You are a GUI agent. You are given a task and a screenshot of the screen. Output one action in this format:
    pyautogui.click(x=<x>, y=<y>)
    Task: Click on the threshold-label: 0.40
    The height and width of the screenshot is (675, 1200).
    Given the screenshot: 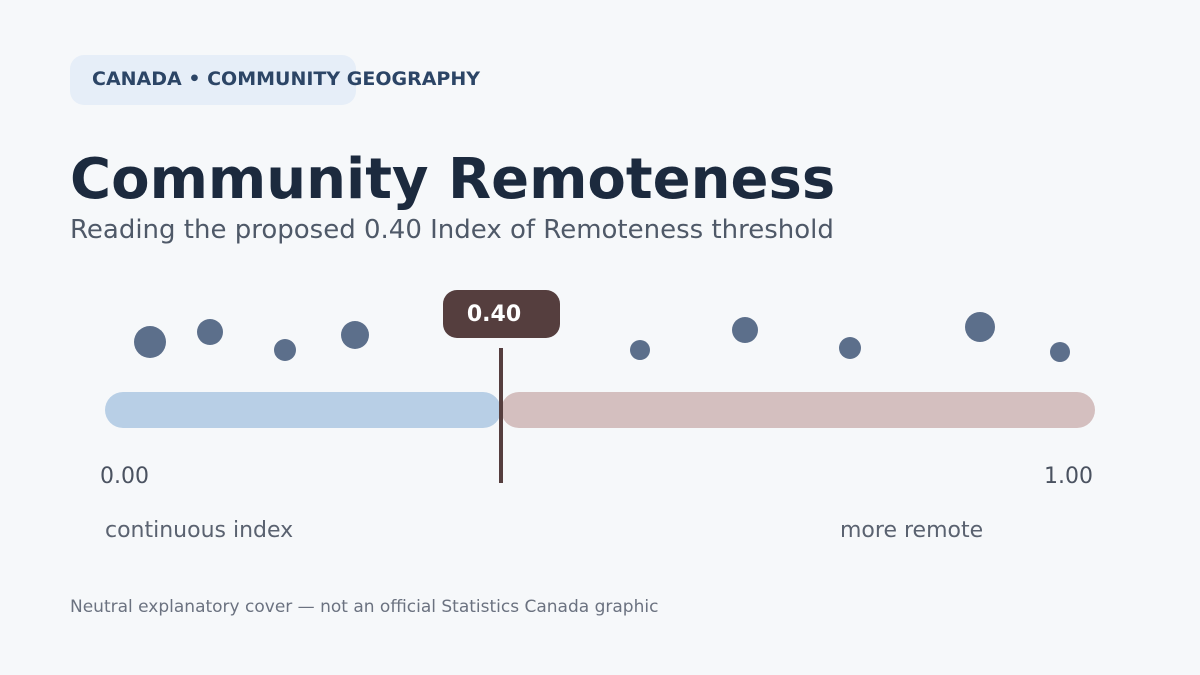 What is the action you would take?
    pyautogui.click(x=494, y=314)
    